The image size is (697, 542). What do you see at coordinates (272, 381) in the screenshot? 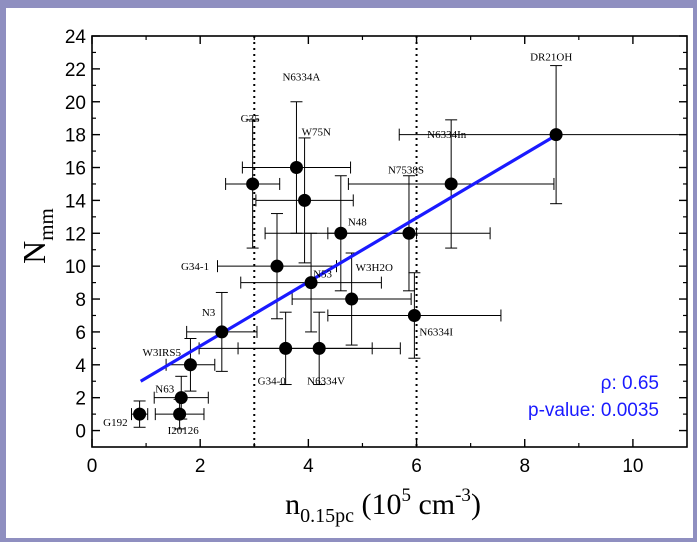
I see `point-label-g34-0: G34-0` at bounding box center [272, 381].